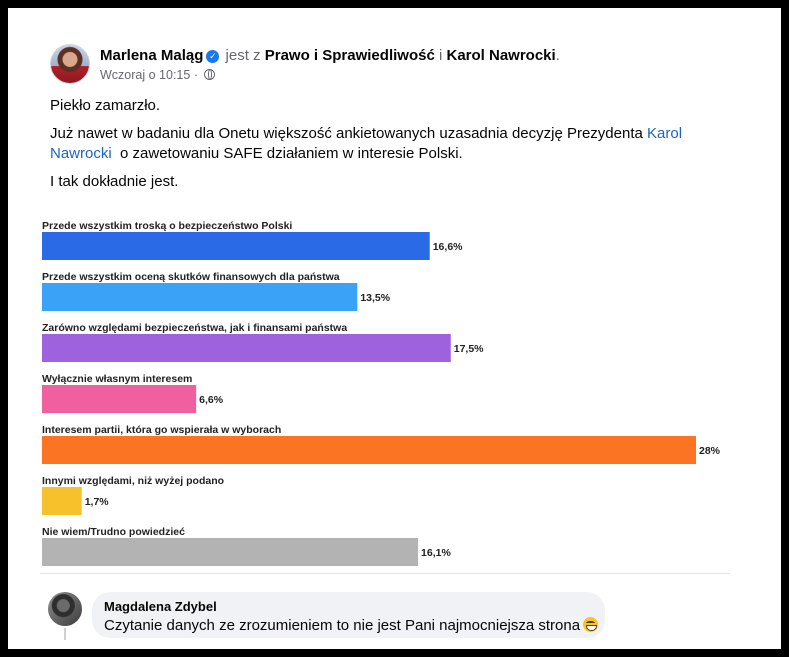  Describe the element at coordinates (366, 143) in the screenshot. I see `mention-link: Karol Nawrocki` at that location.